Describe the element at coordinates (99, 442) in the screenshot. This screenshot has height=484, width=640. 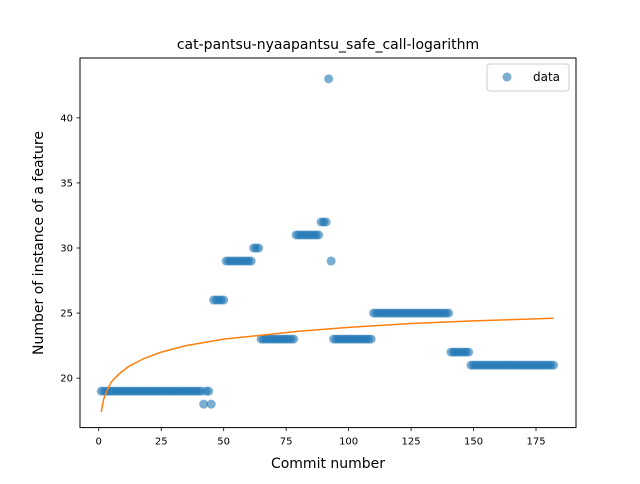
I see `x-tick-label: 0` at that location.